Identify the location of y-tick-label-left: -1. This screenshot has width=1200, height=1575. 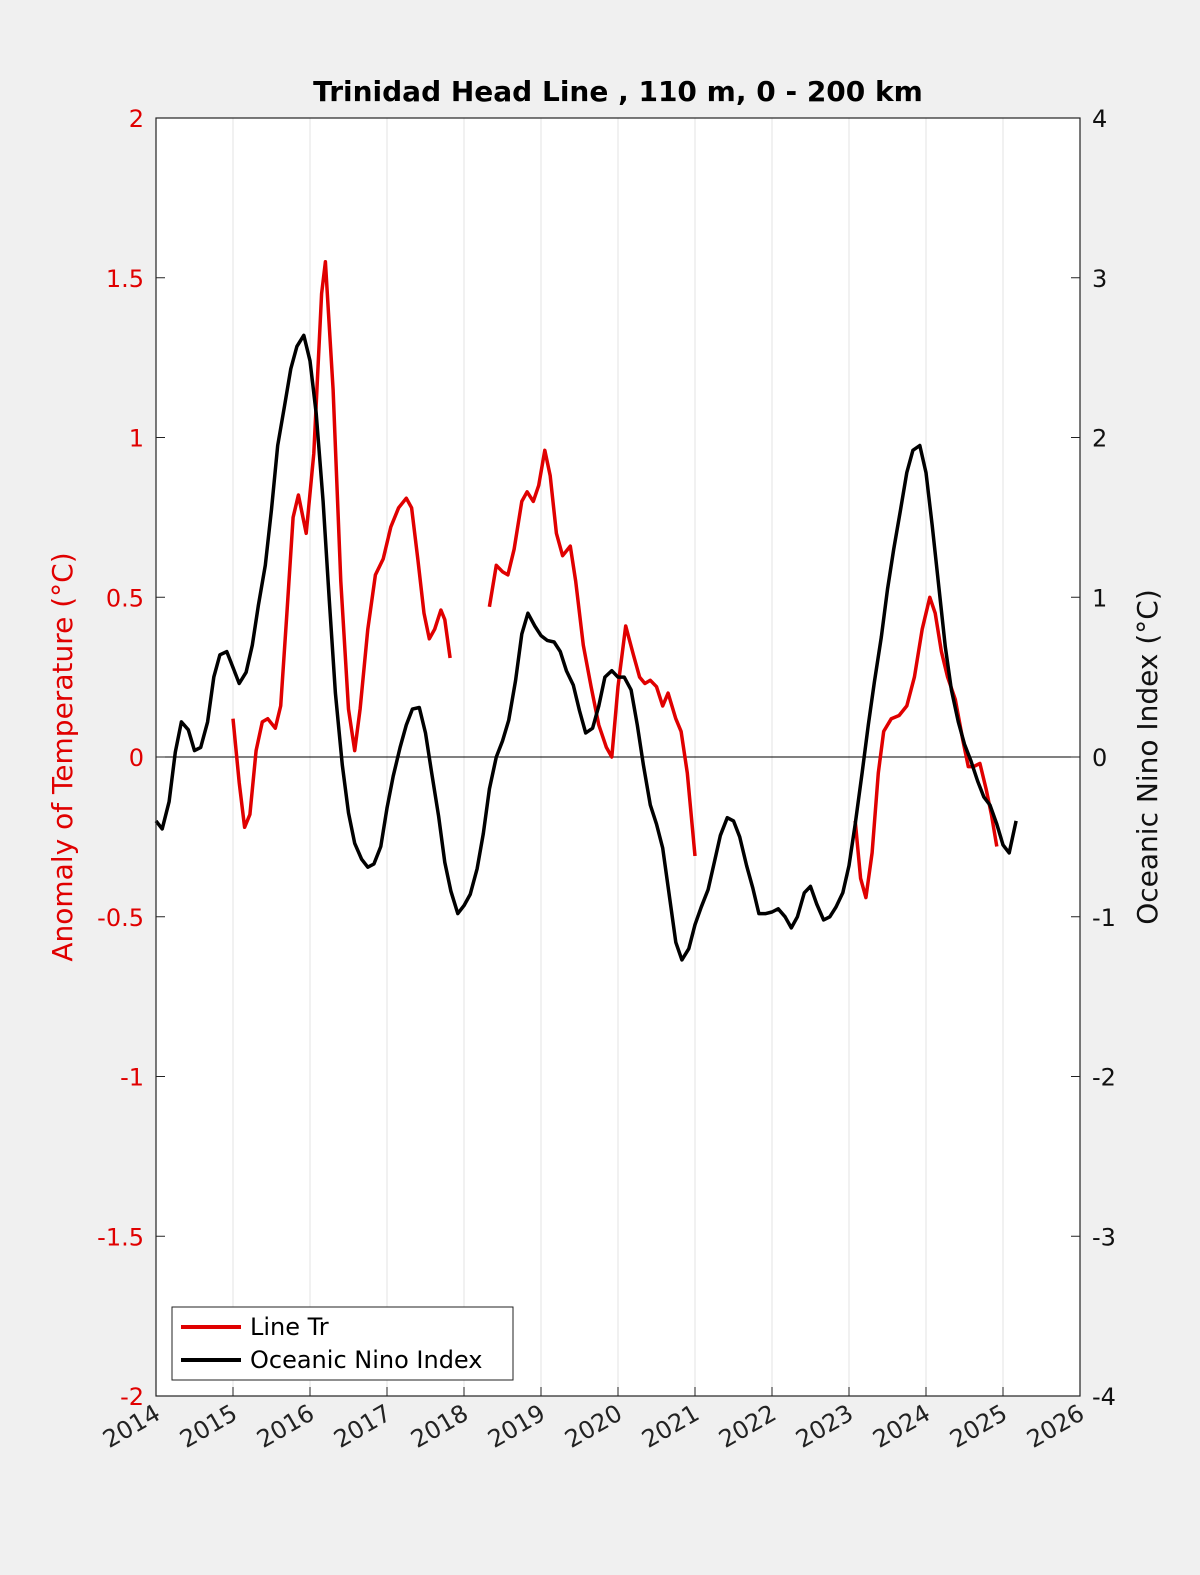
(132, 1078).